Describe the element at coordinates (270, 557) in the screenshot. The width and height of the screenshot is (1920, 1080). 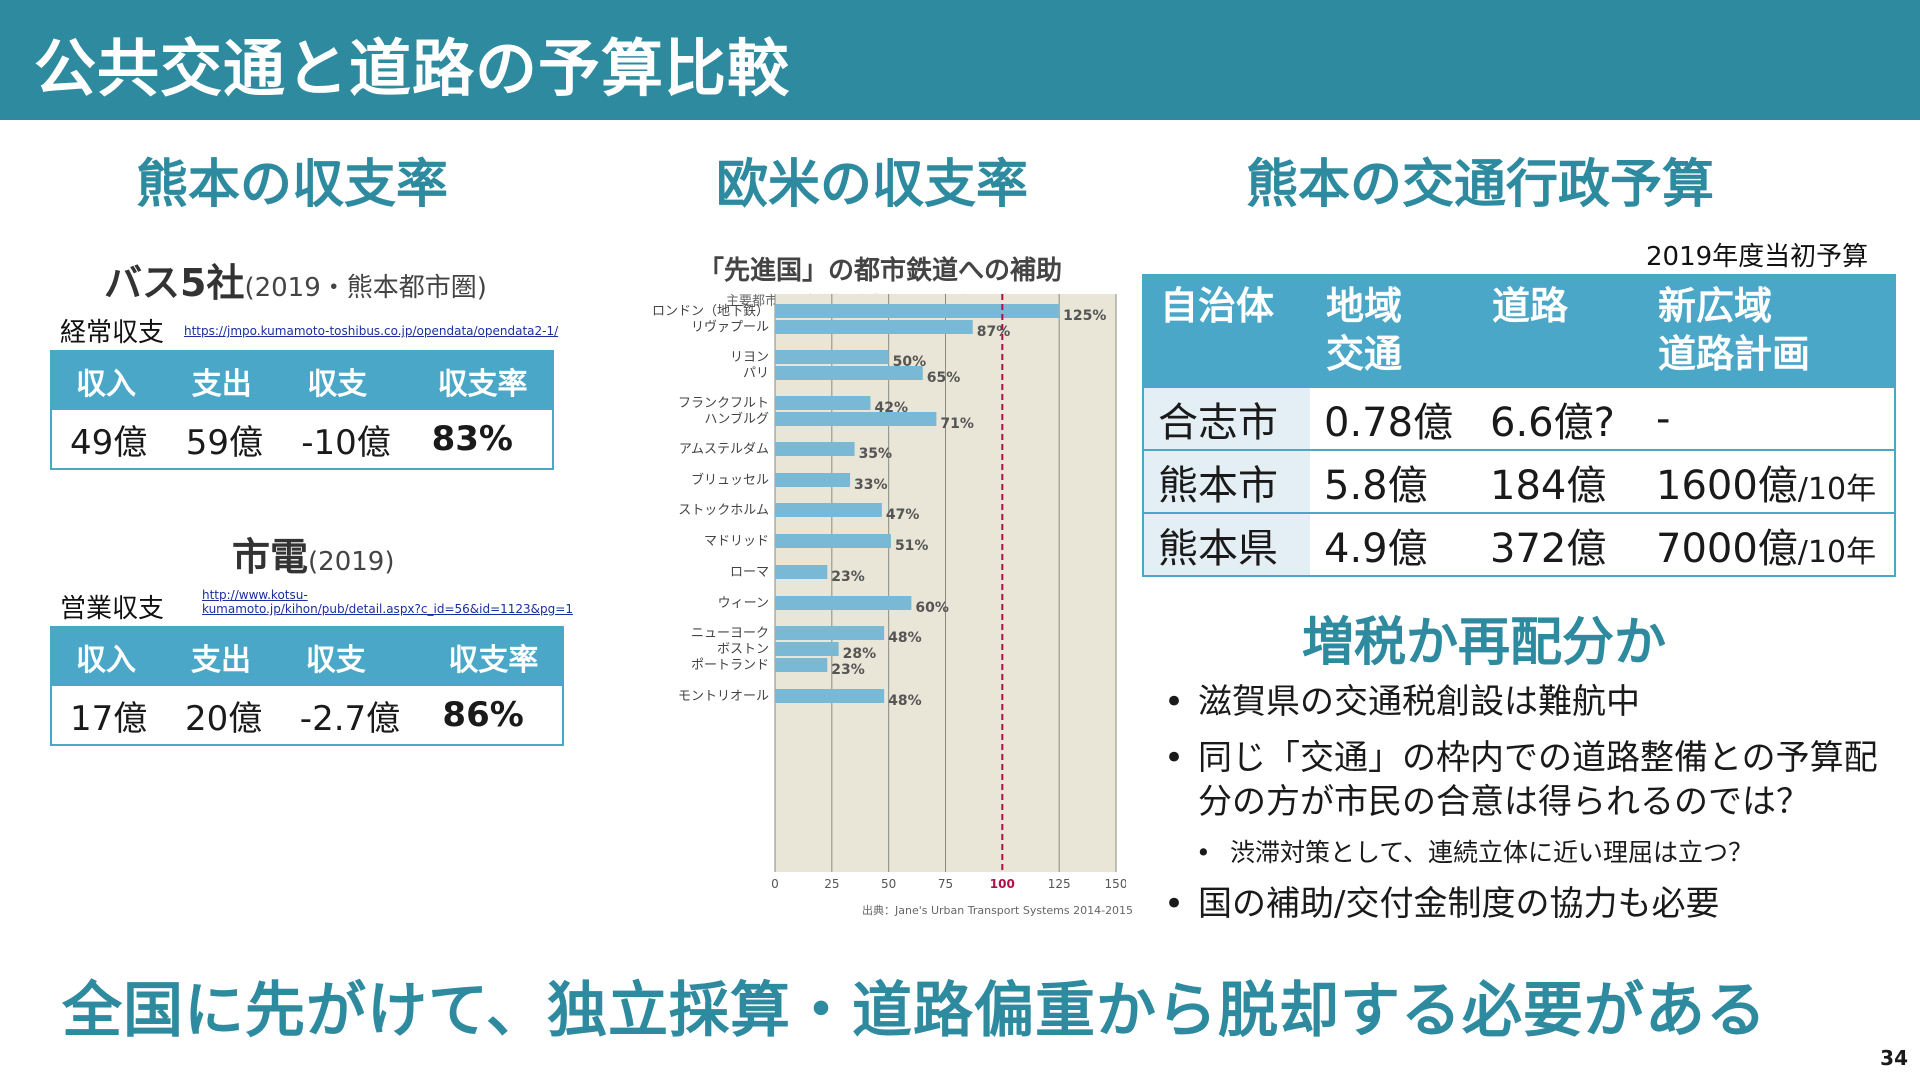
I see `tram-heading-title: 市電` at that location.